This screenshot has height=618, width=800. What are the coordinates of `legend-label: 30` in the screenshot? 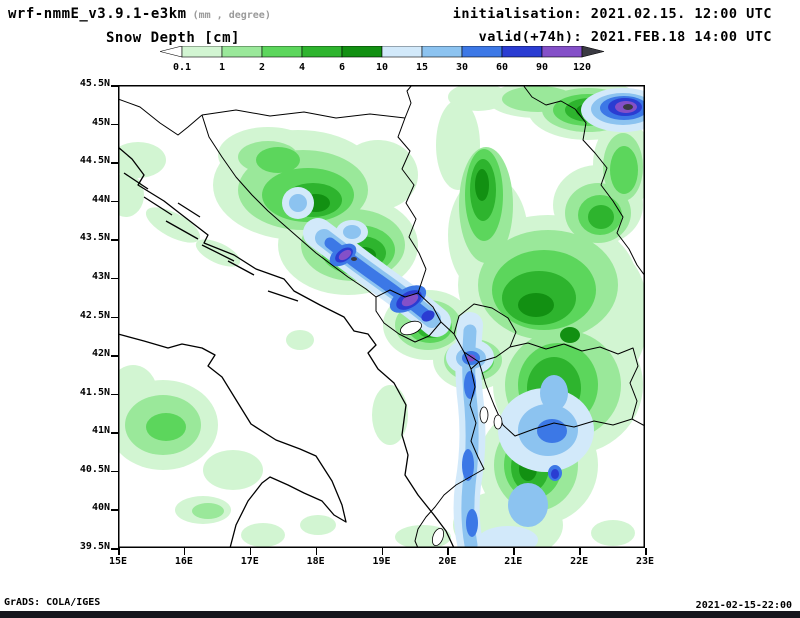 It's located at (462, 67).